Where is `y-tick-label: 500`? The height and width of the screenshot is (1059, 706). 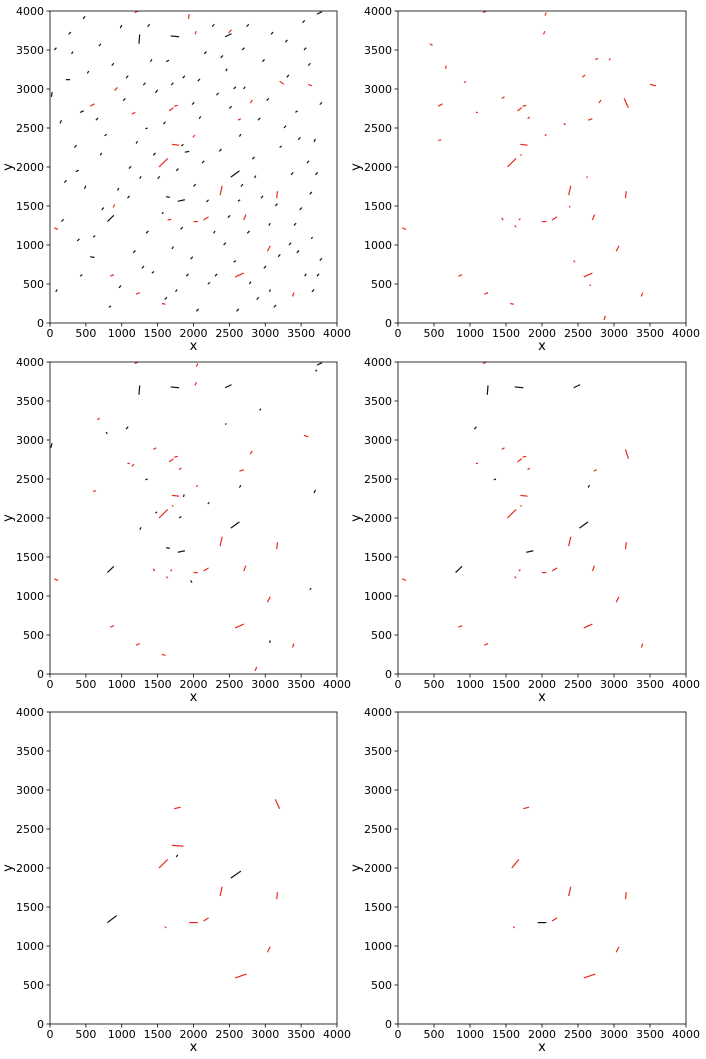 y-tick-label: 500 is located at coordinates (381, 635).